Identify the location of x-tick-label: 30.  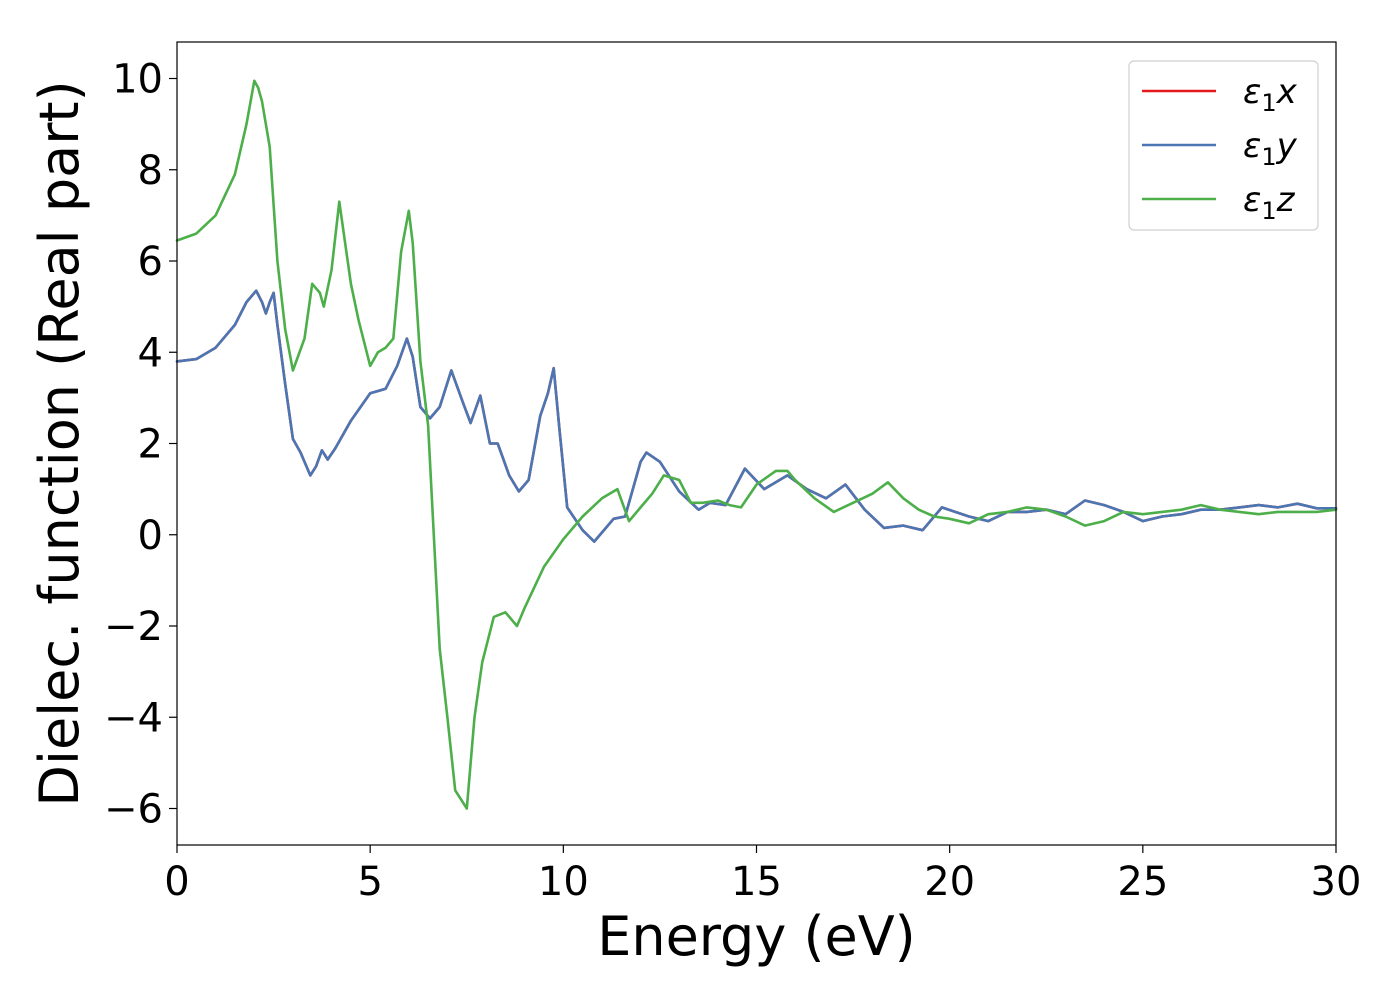
(1336, 882).